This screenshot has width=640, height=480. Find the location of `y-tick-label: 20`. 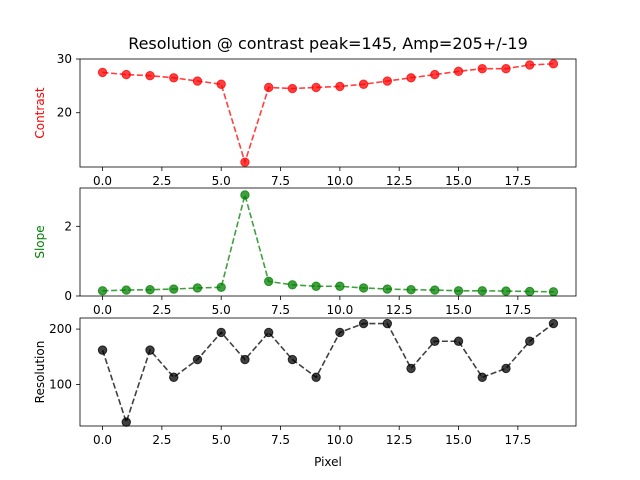

y-tick-label: 20 is located at coordinates (64, 113).